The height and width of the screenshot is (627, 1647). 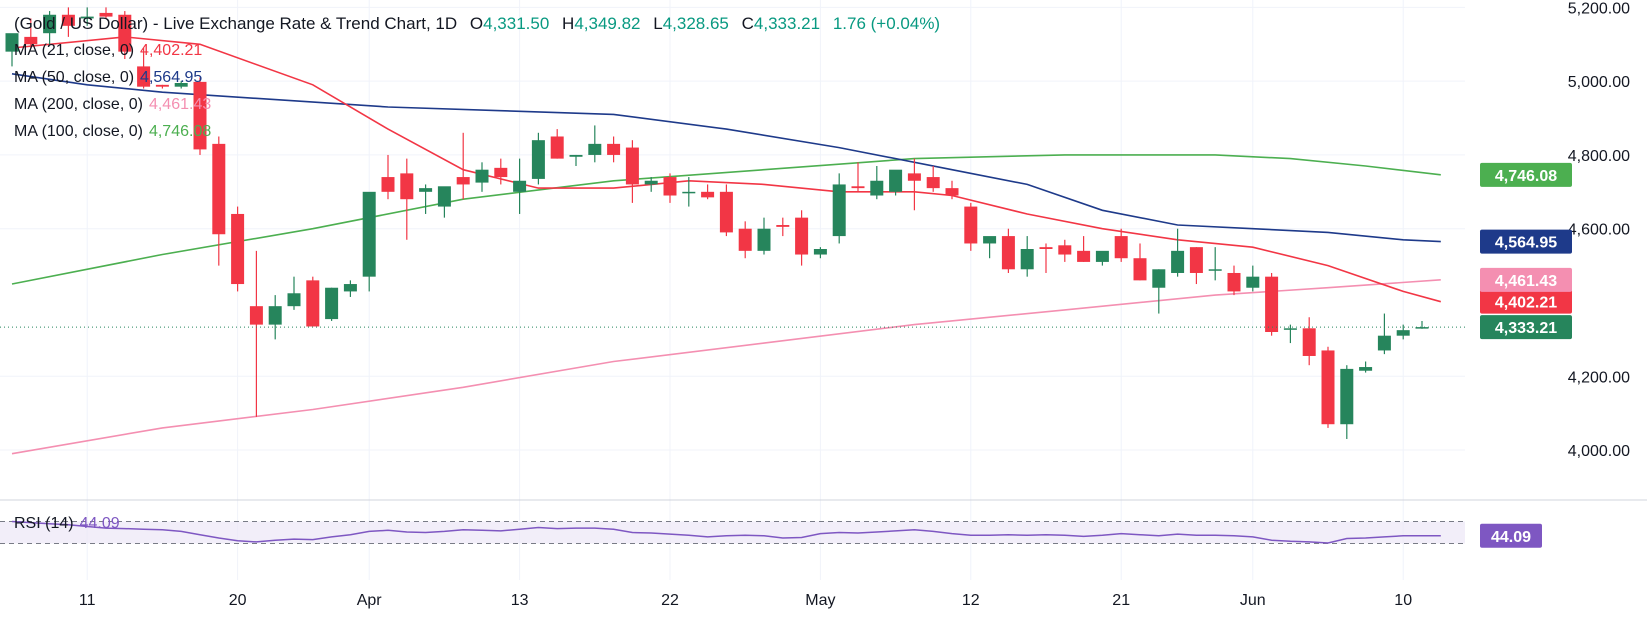 What do you see at coordinates (78, 131) in the screenshot?
I see `ma-100-label: MA (100, close, 0)` at bounding box center [78, 131].